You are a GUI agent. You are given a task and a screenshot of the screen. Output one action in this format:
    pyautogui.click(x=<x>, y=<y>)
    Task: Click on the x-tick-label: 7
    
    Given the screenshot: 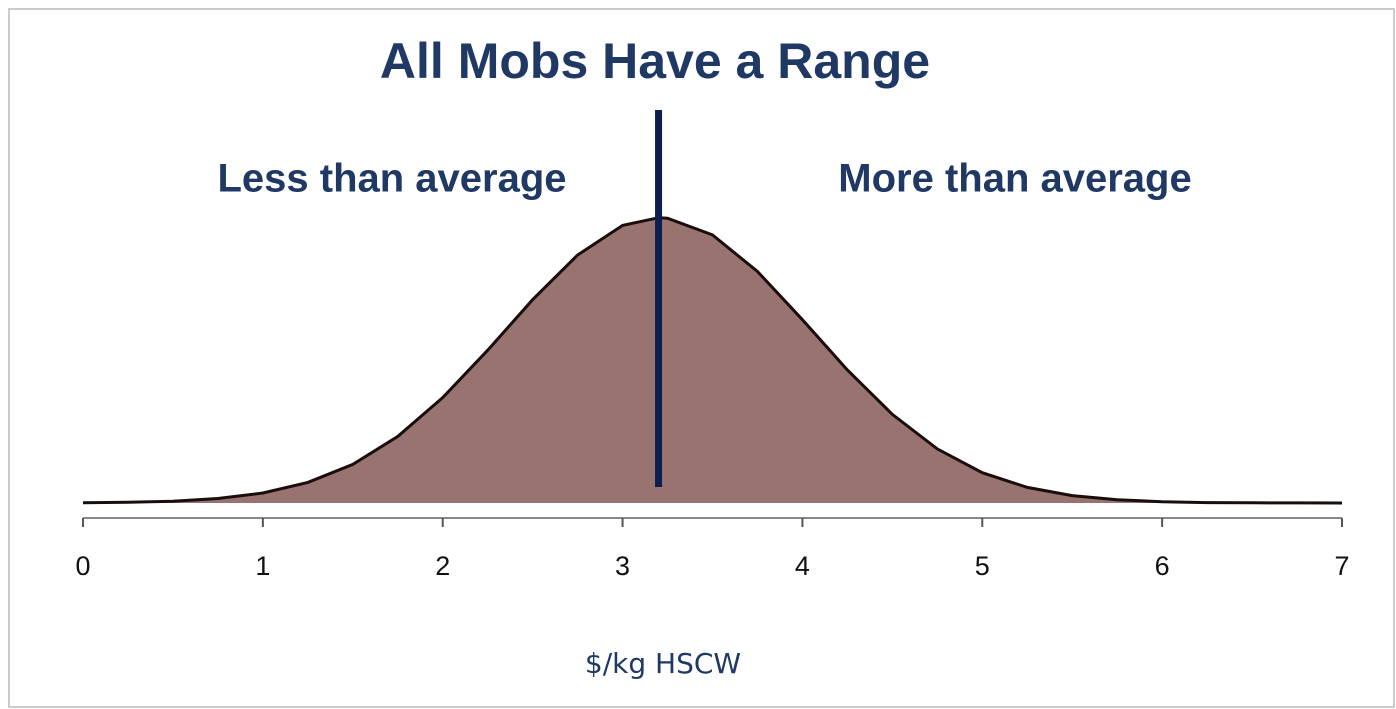 What is the action you would take?
    pyautogui.click(x=1341, y=566)
    